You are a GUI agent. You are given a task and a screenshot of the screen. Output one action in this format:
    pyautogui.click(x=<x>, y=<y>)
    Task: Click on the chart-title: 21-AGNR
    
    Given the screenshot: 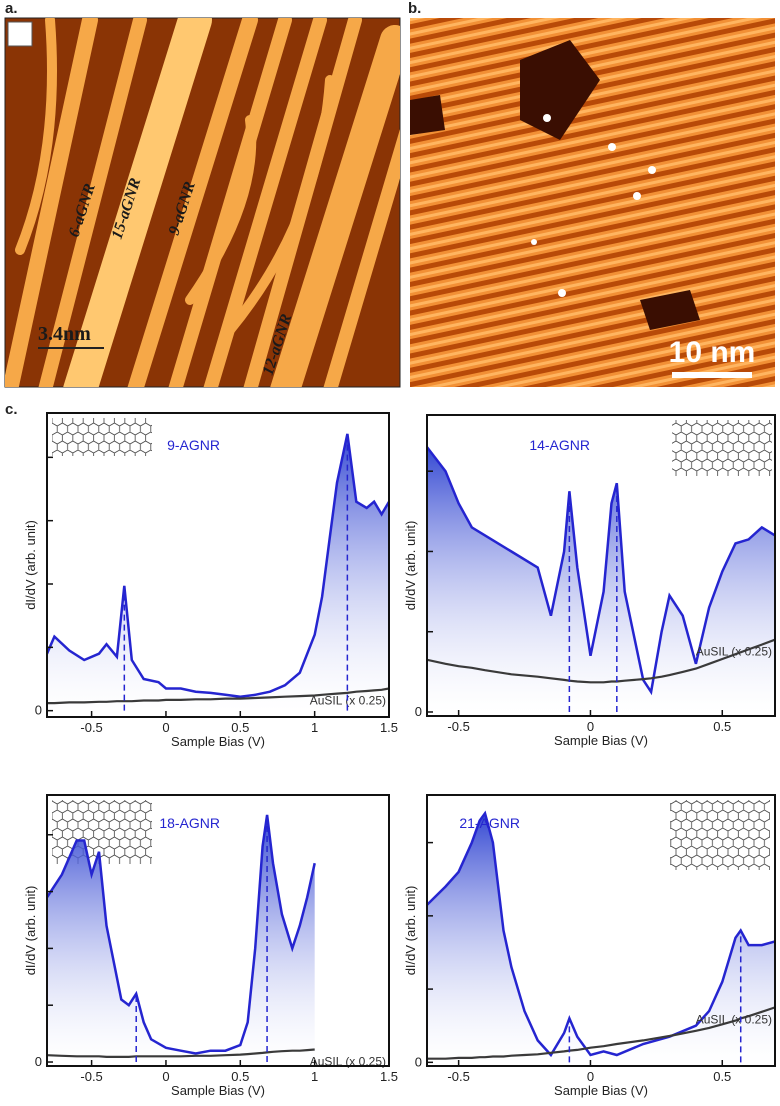 What is the action you would take?
    pyautogui.click(x=489, y=823)
    